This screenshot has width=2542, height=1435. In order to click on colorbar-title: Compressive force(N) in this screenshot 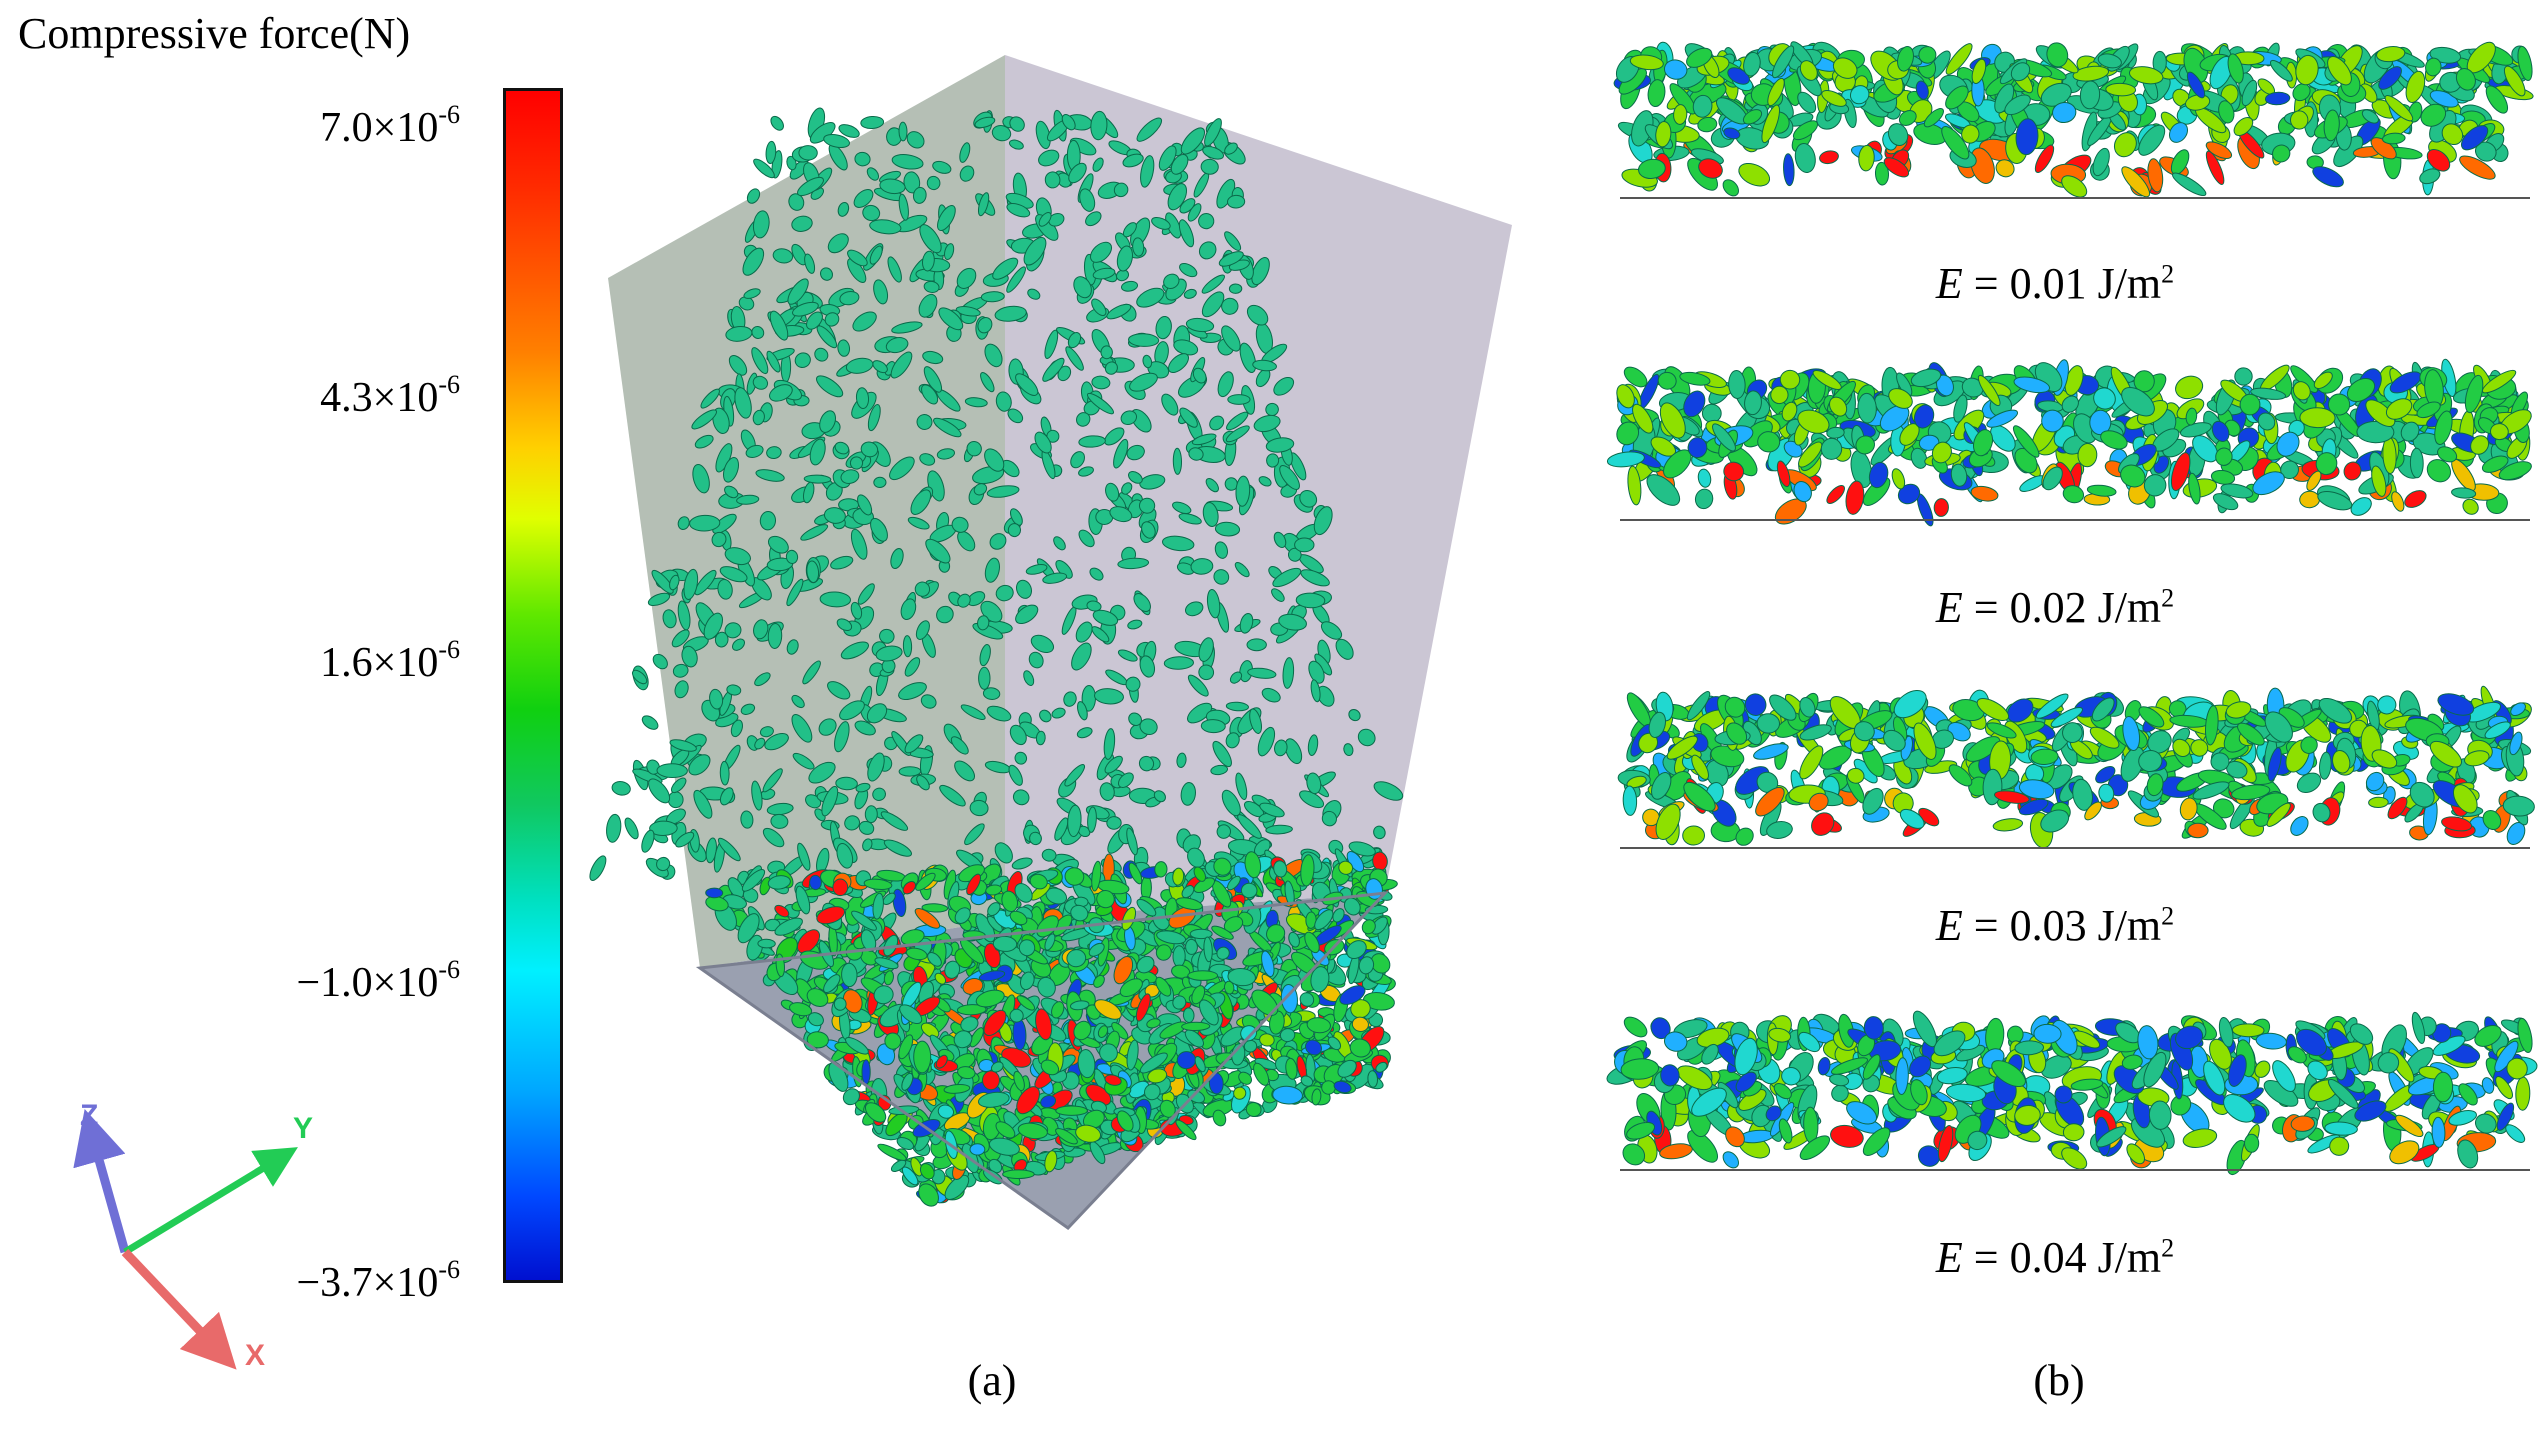, I will do `click(214, 33)`.